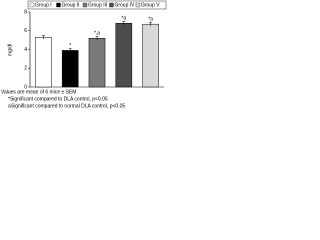  Describe the element at coordinates (25, 50) in the screenshot. I see `y-tick-label: 4` at that location.